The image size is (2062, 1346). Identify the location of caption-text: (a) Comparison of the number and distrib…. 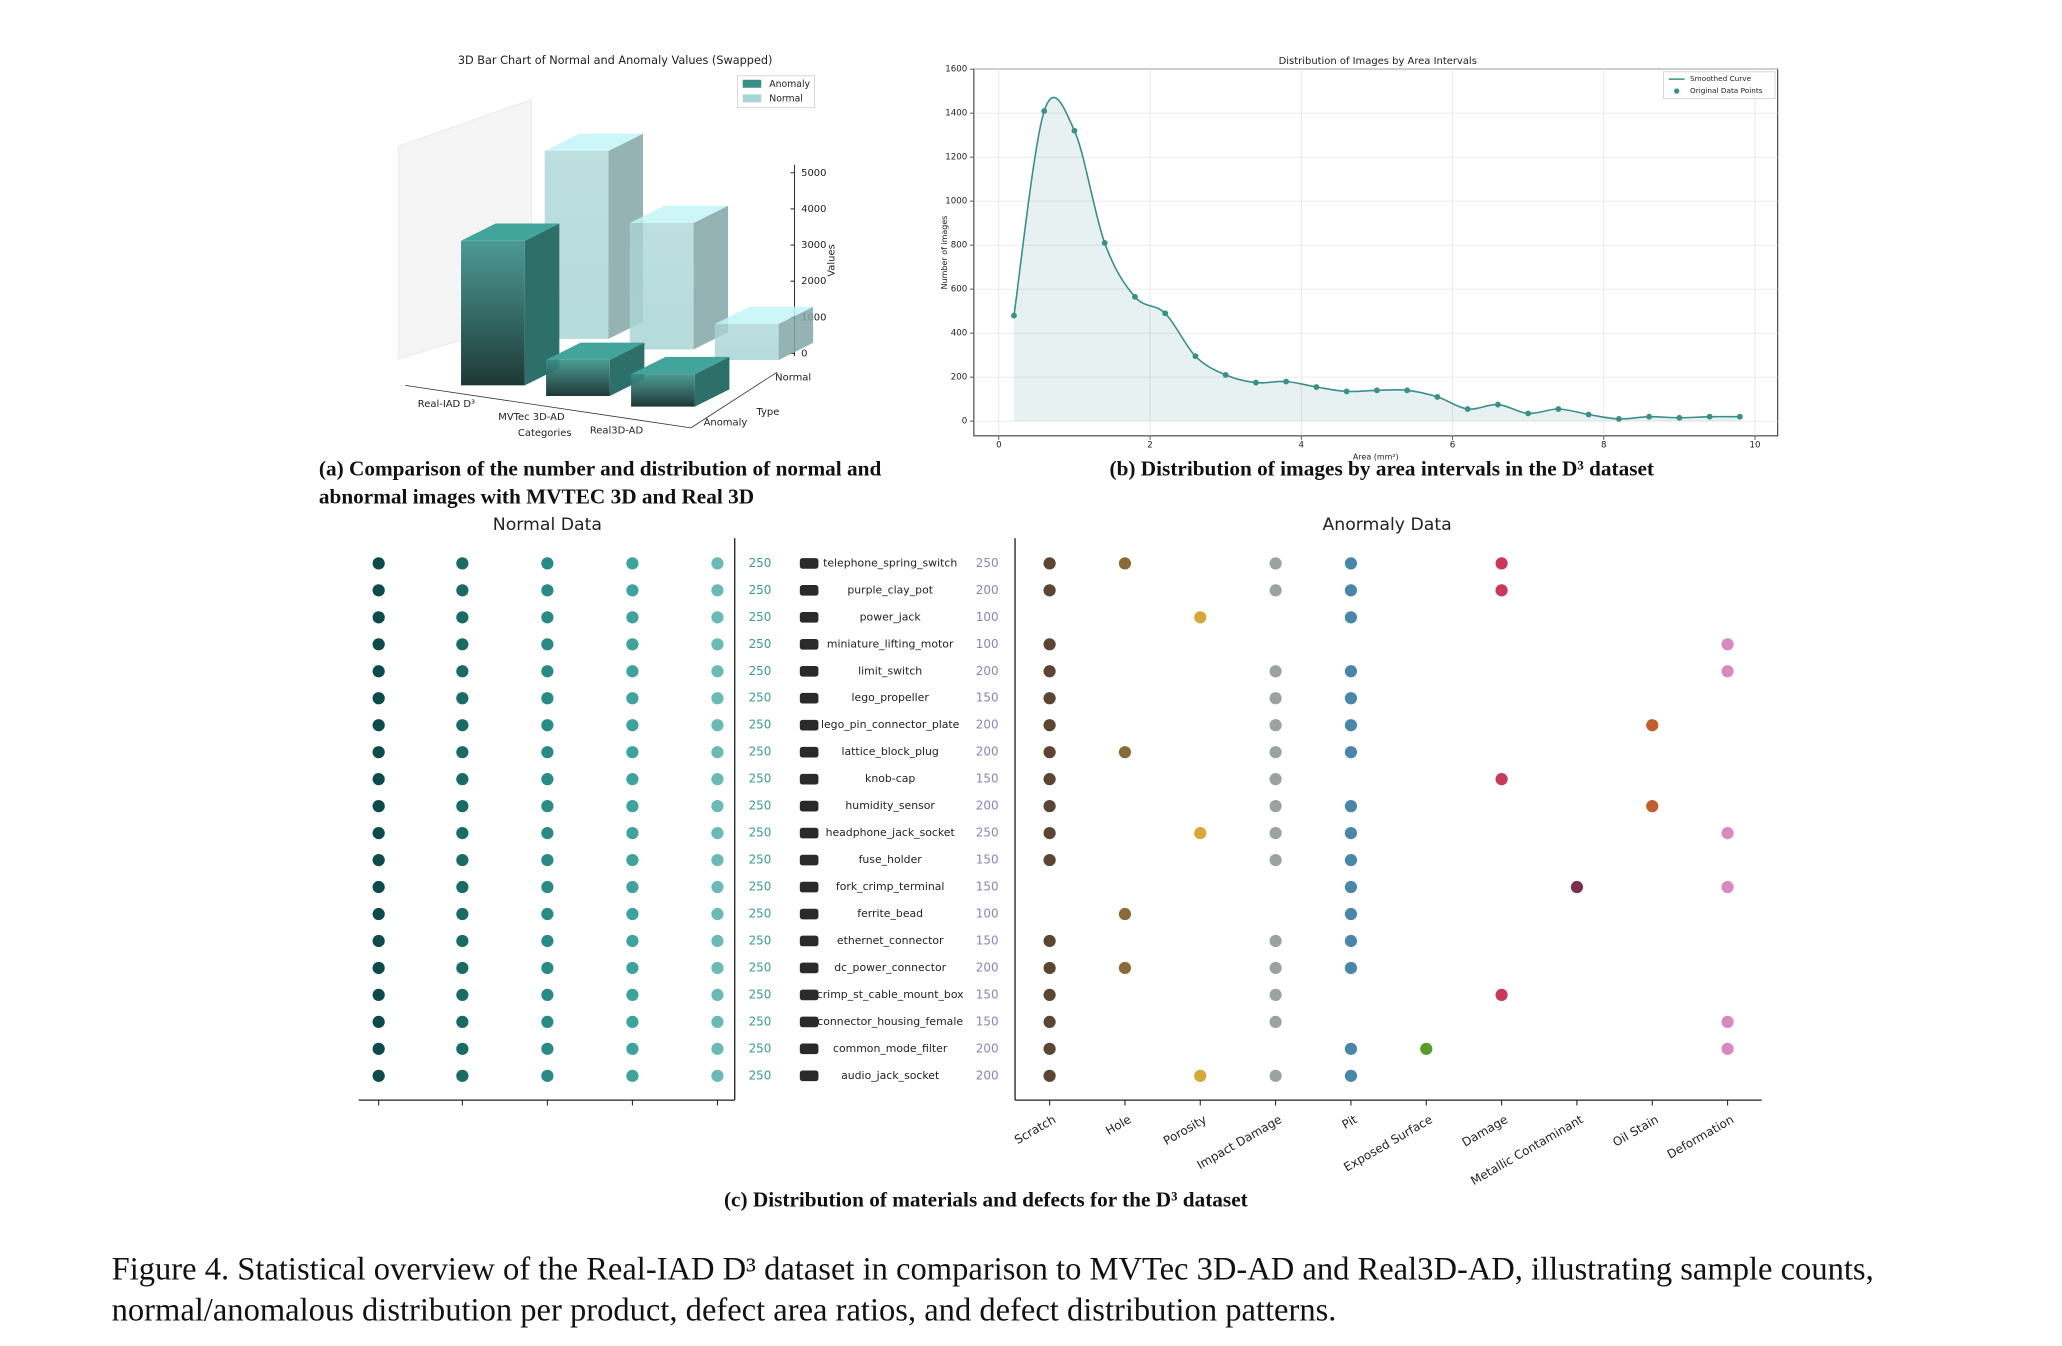
(600, 483).